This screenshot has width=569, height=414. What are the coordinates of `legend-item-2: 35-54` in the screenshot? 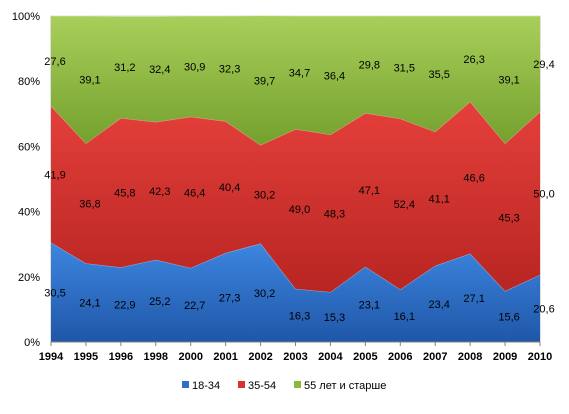 It's located at (257, 386).